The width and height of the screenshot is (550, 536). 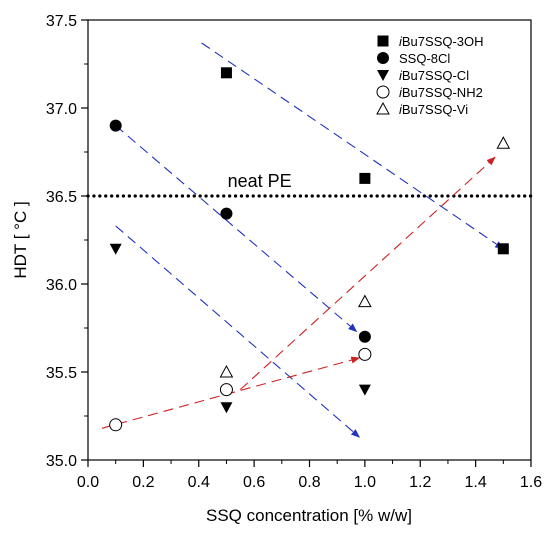 What do you see at coordinates (503, 142) in the screenshot?
I see `point-s4-p2` at bounding box center [503, 142].